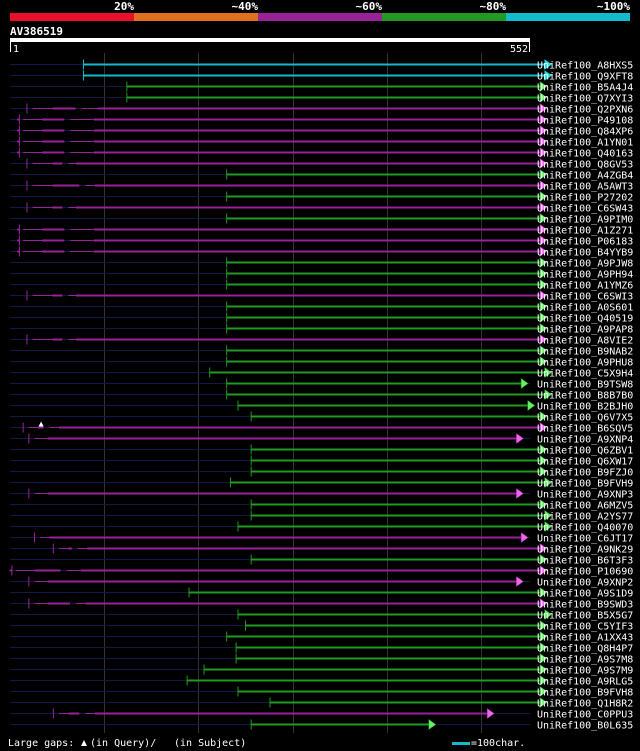 The image size is (640, 751). Describe the element at coordinates (333, 538) in the screenshot. I see `hit-row: UniRef100_C6JT17` at that location.